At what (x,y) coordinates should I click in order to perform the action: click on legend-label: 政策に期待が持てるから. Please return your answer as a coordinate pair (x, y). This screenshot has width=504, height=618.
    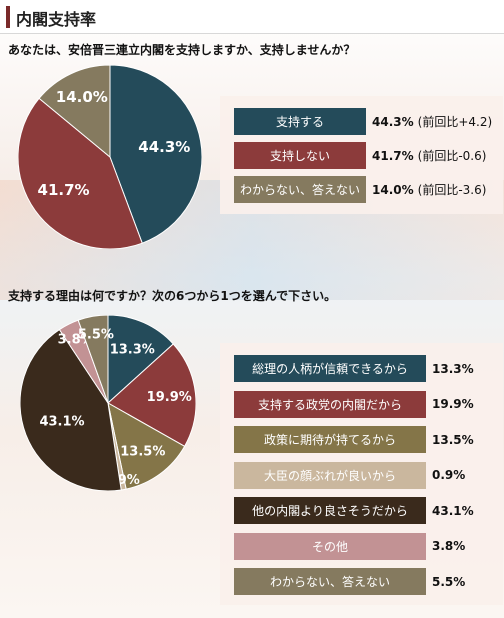
    Looking at the image, I should click on (330, 439).